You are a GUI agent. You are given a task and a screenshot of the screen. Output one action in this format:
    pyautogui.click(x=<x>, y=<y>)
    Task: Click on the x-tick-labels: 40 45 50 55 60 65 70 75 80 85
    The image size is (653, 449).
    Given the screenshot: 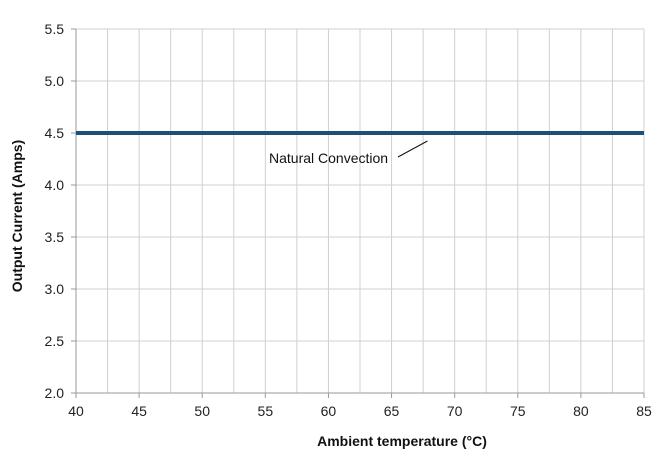 What is the action you would take?
    pyautogui.click(x=360, y=411)
    